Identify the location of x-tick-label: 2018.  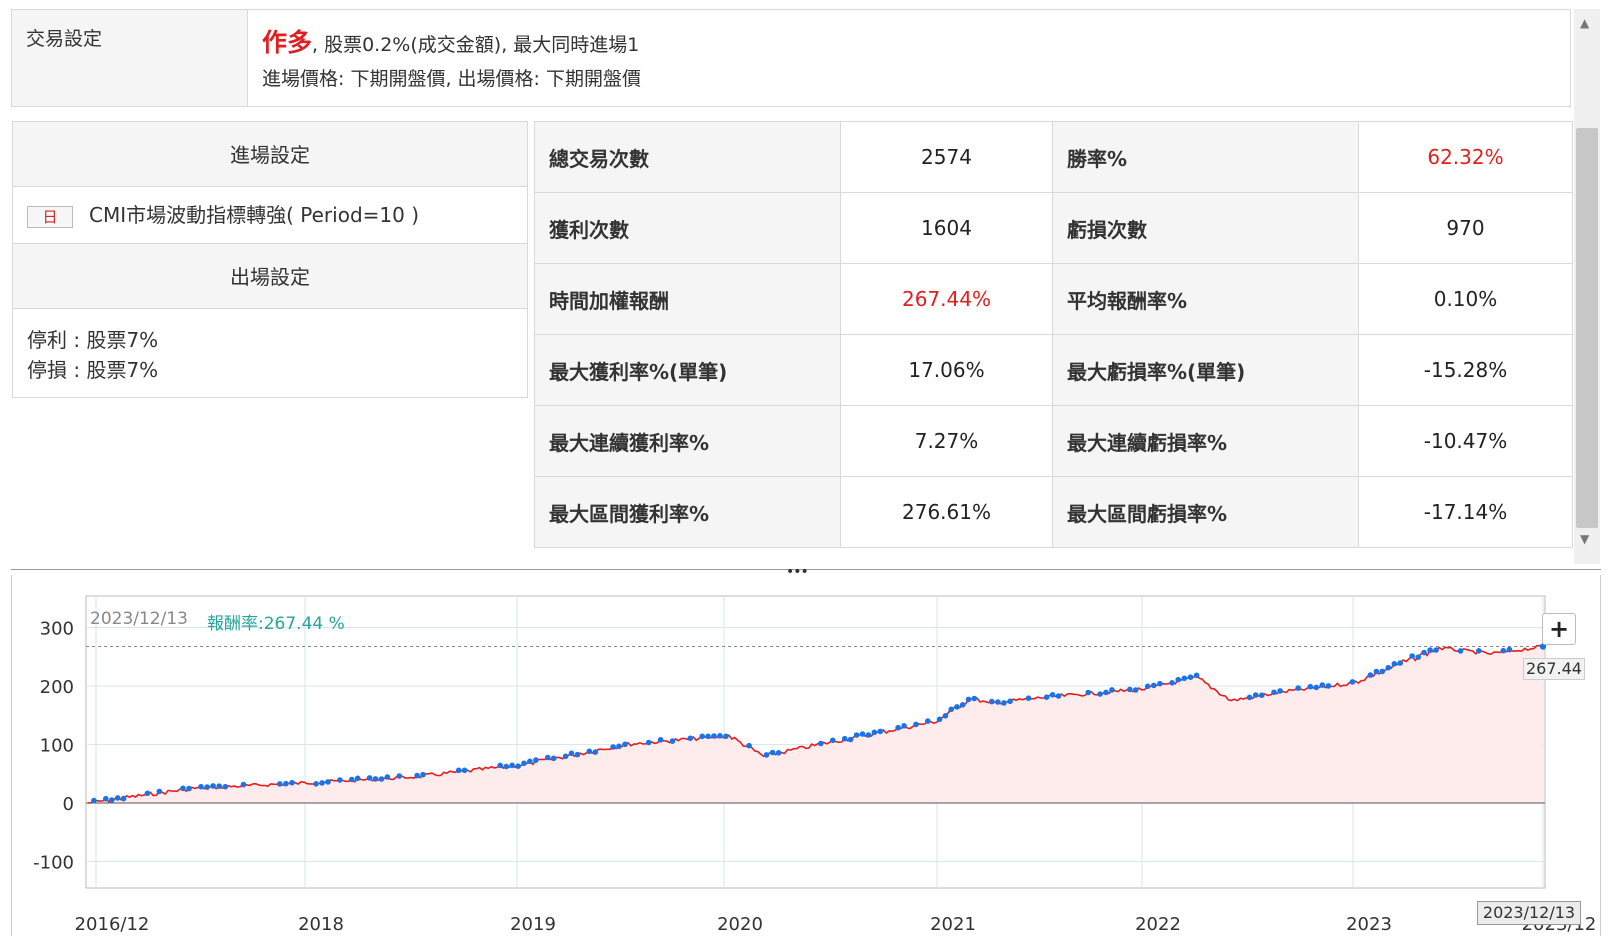
(321, 924).